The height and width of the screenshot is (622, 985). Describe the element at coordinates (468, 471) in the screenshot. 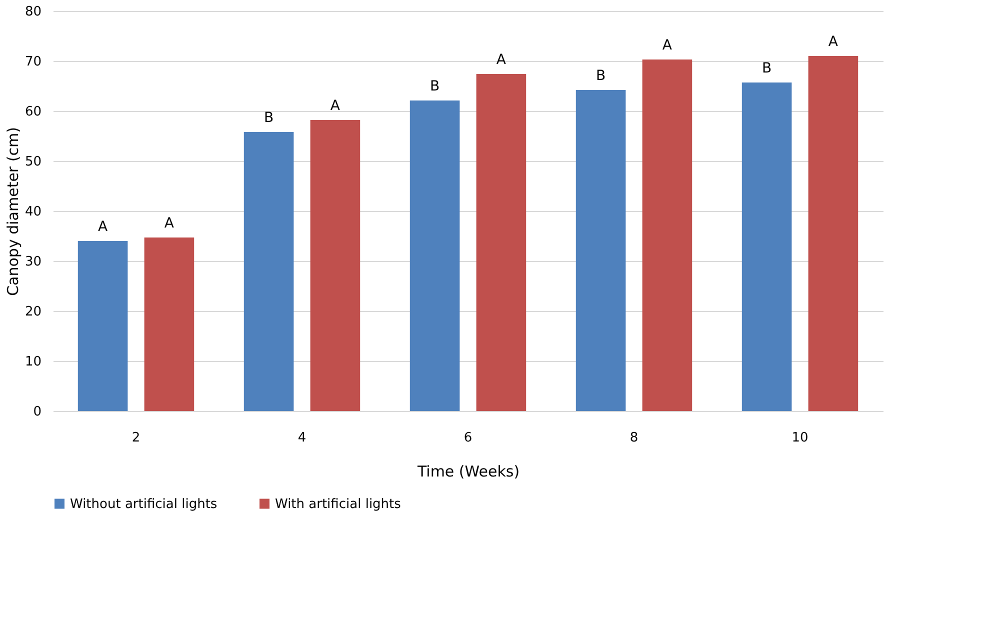

I see `x-axis-title: Time (Weeks)` at that location.